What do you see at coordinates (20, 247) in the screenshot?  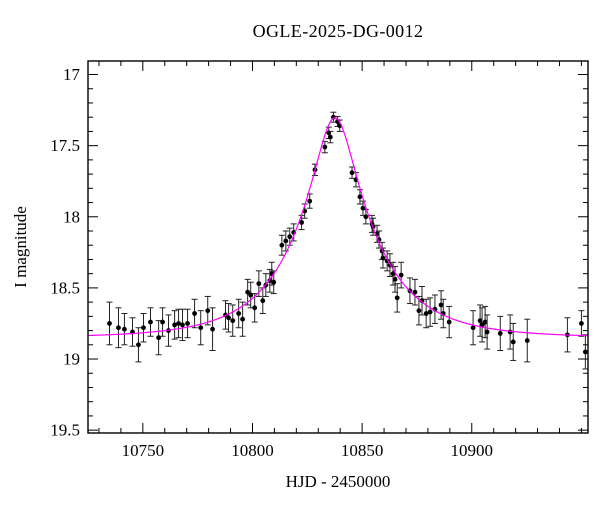 I see `y-axis-label: I magnitude` at bounding box center [20, 247].